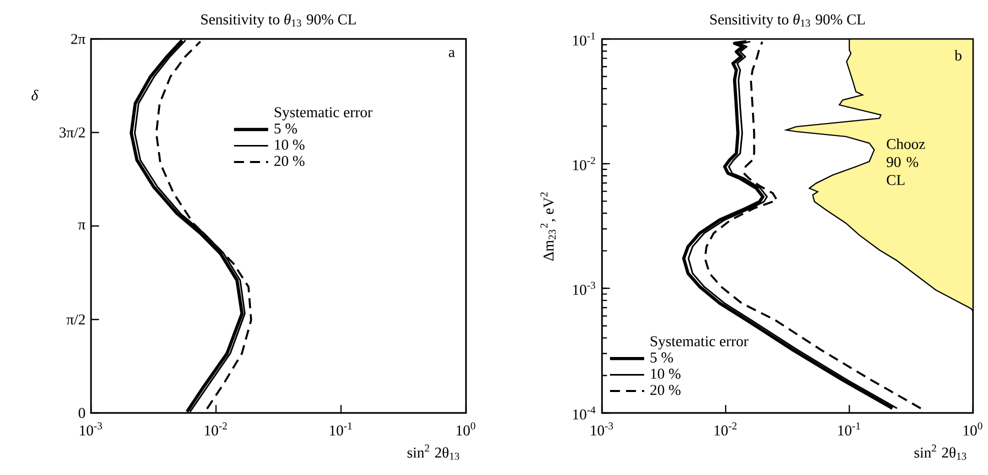  I want to click on y-tick-label: π, so click(82, 226).